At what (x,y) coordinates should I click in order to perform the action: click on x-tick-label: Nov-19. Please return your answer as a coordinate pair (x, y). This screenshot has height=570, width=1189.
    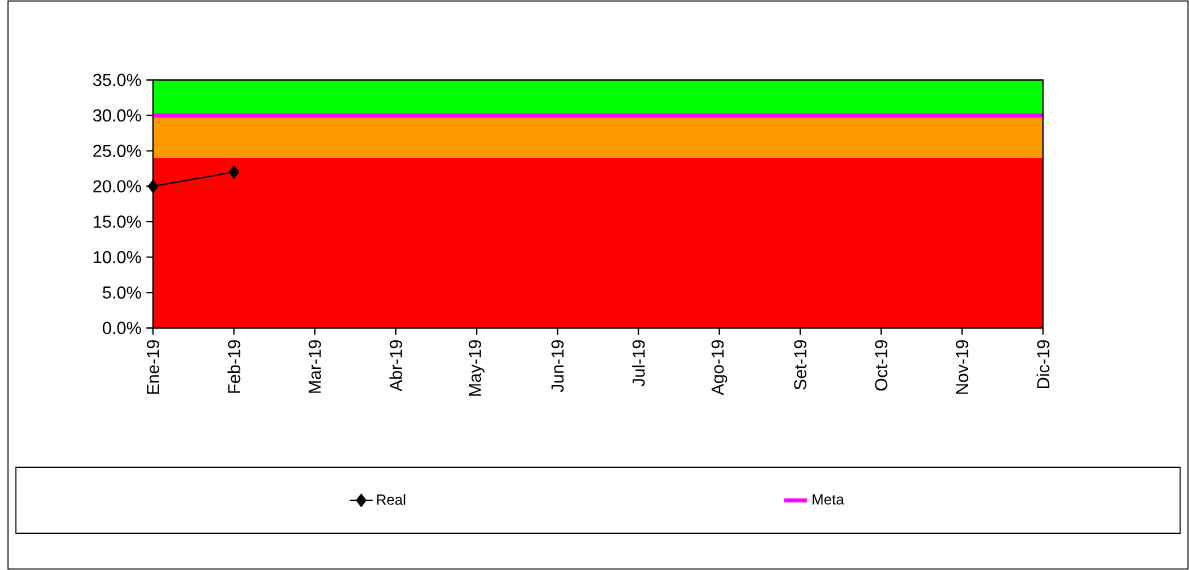
    Looking at the image, I should click on (962, 367).